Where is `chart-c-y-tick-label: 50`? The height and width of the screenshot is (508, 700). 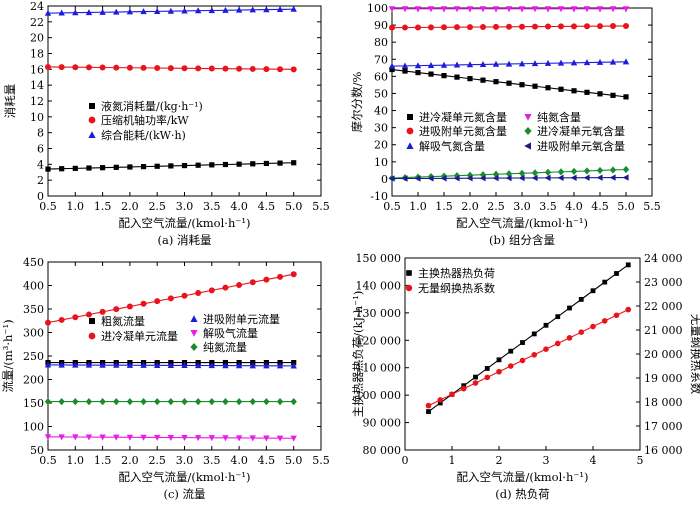 chart-c-y-tick-label: 50 is located at coordinates (37, 450).